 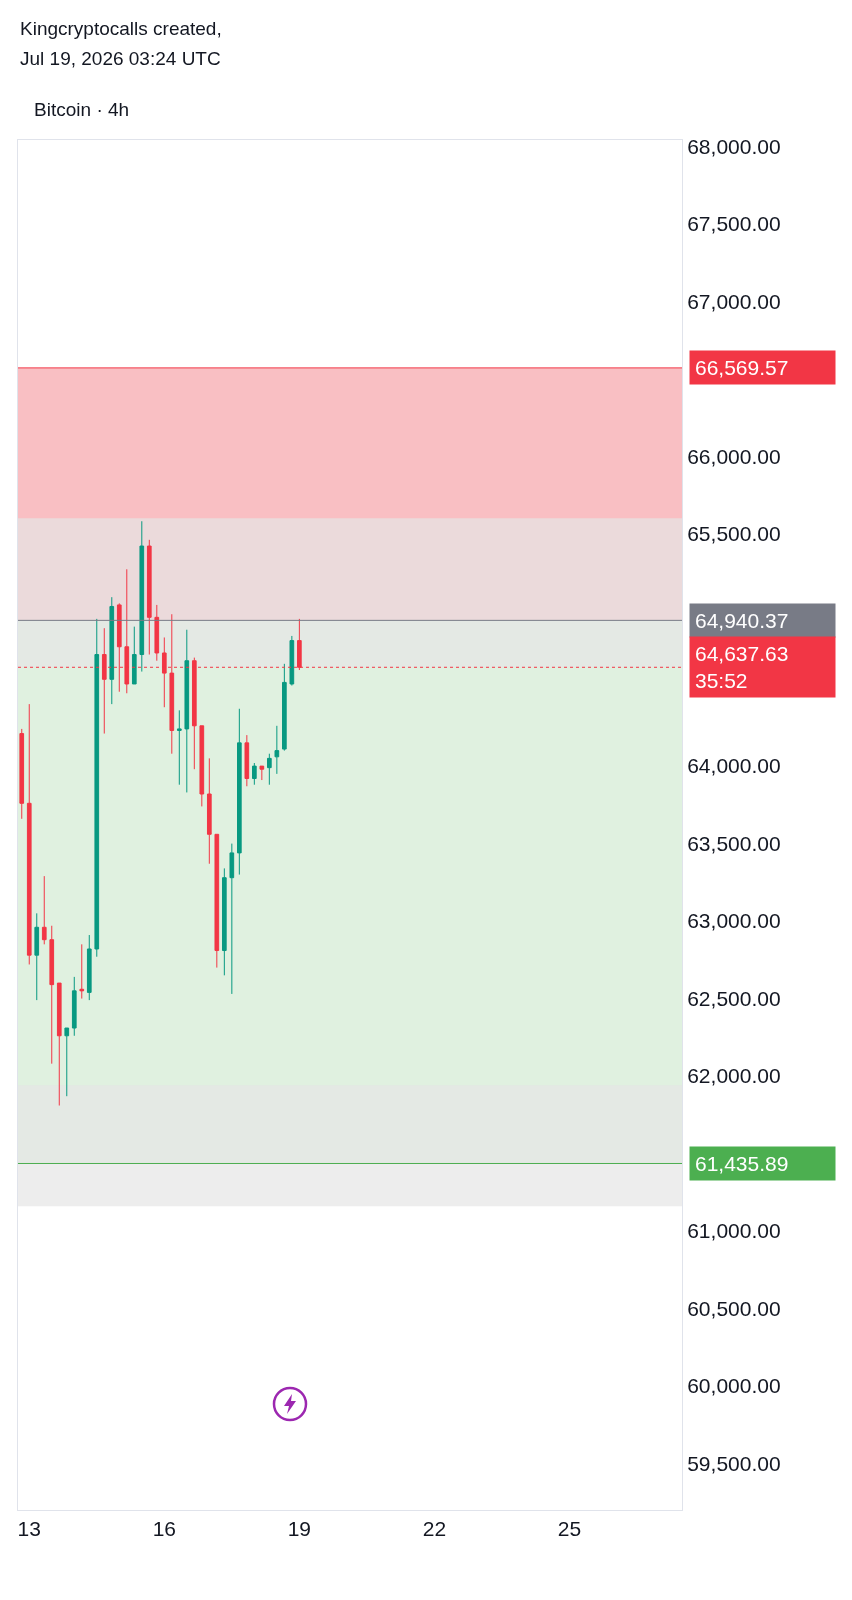 I want to click on y-tick-label: 67,000.00, so click(x=734, y=301).